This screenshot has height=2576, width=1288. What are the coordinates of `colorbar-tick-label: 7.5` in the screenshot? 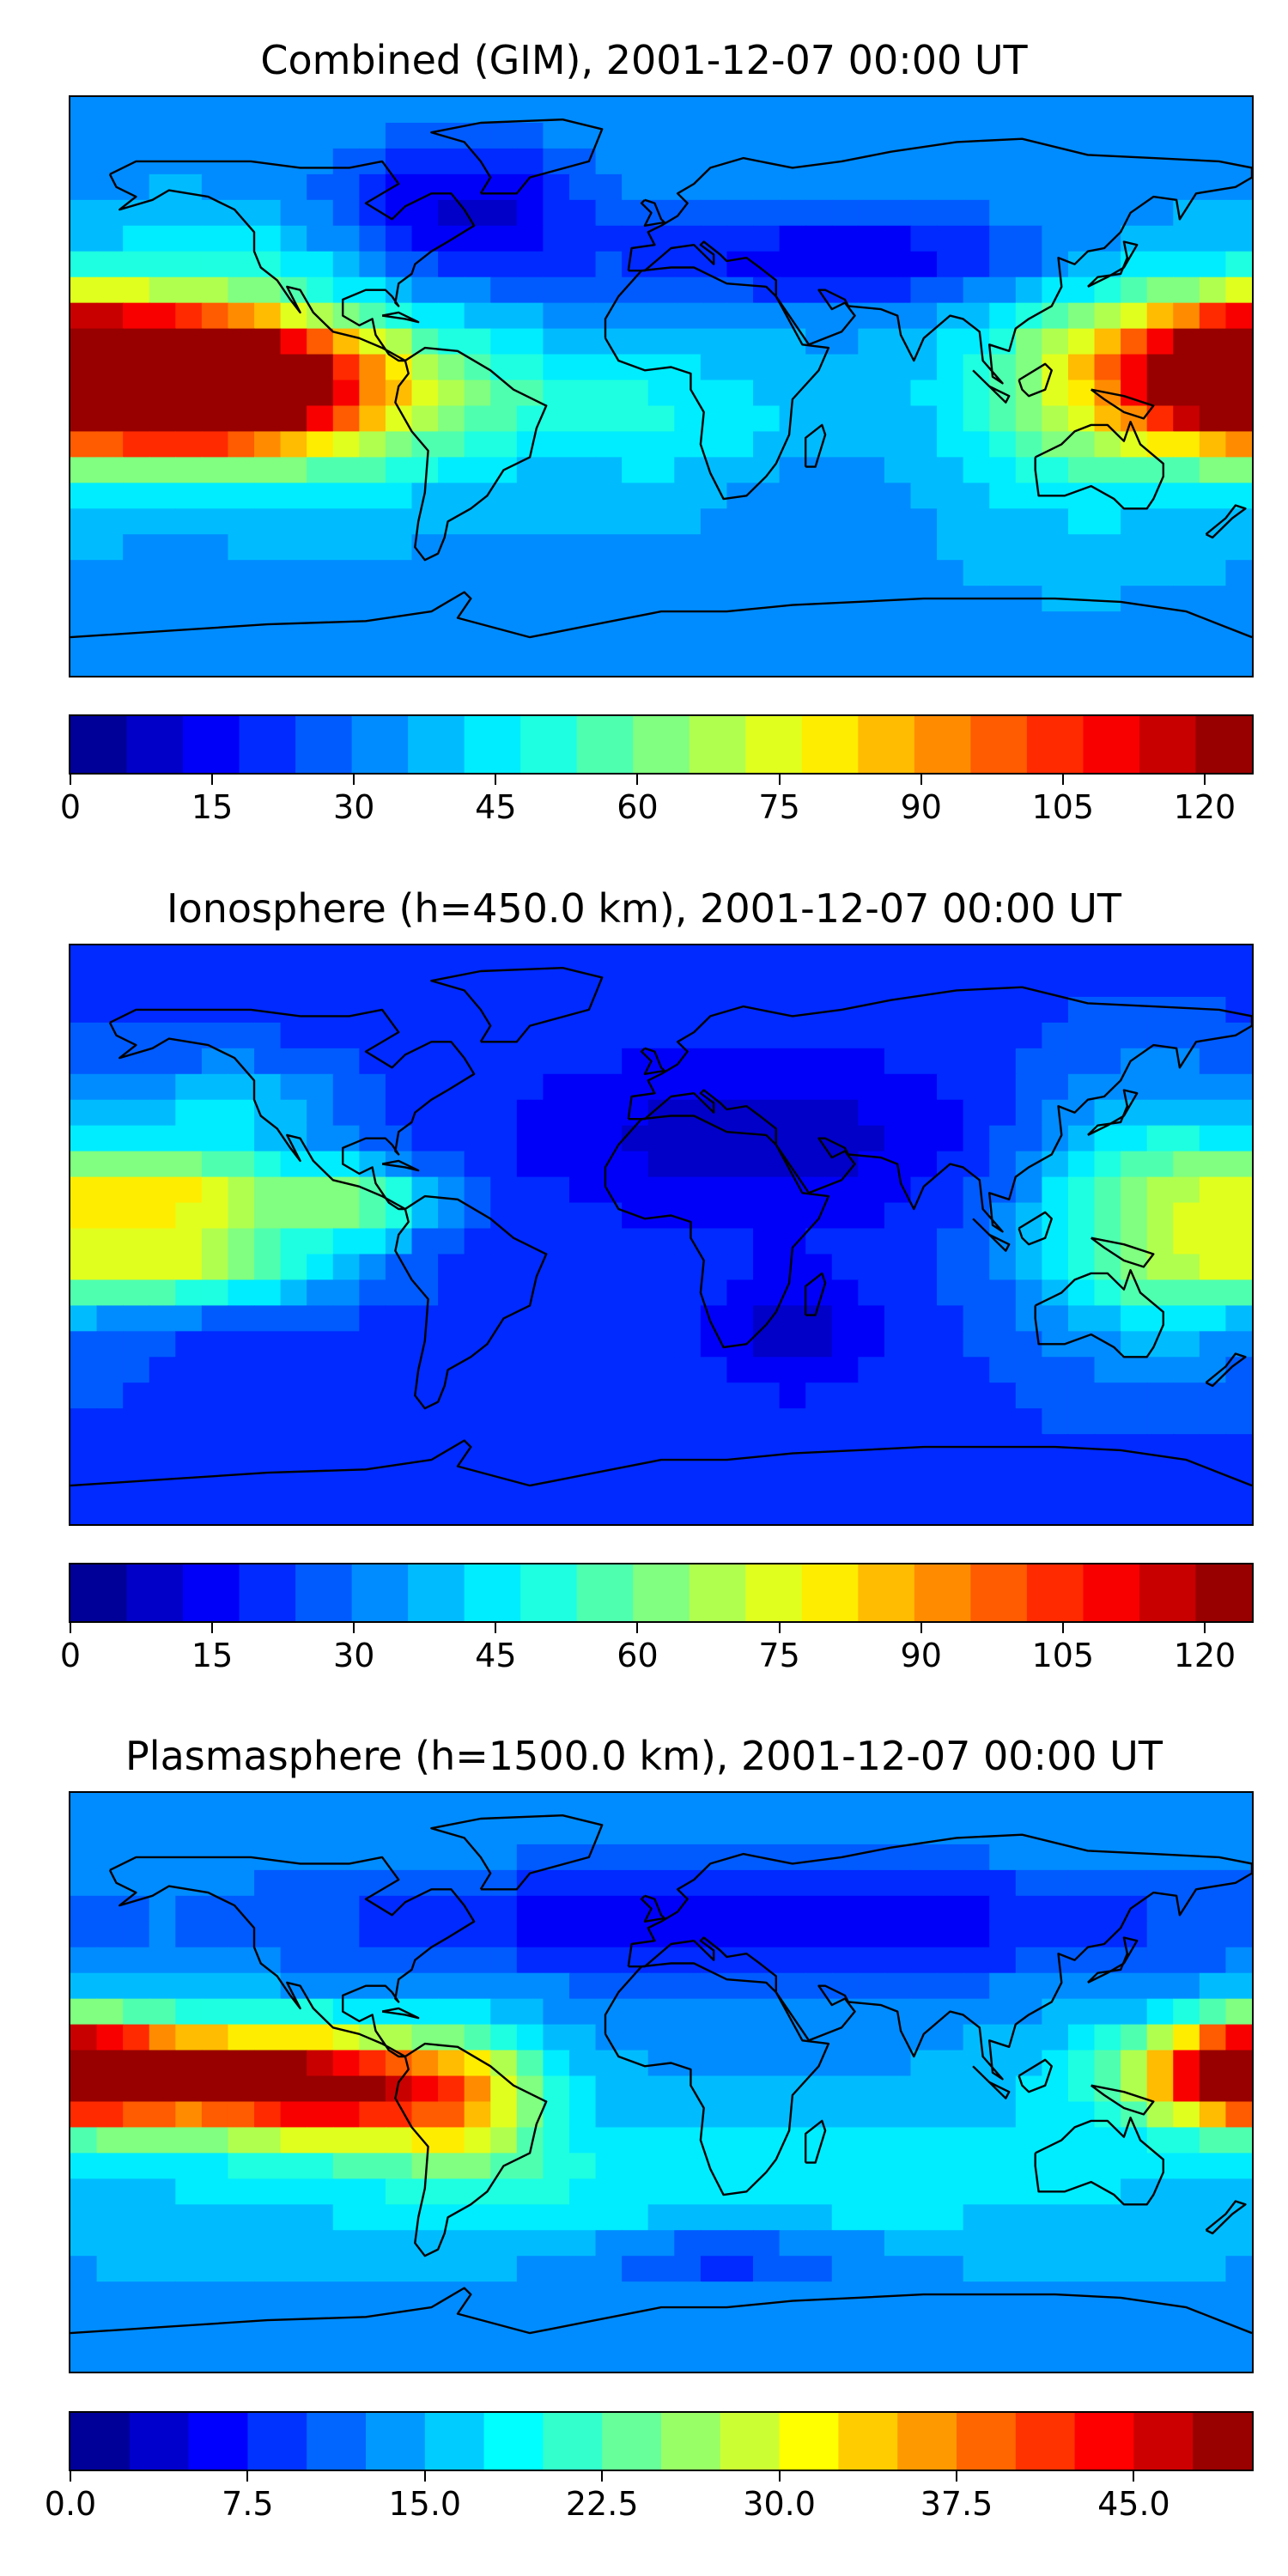 It's located at (248, 2504).